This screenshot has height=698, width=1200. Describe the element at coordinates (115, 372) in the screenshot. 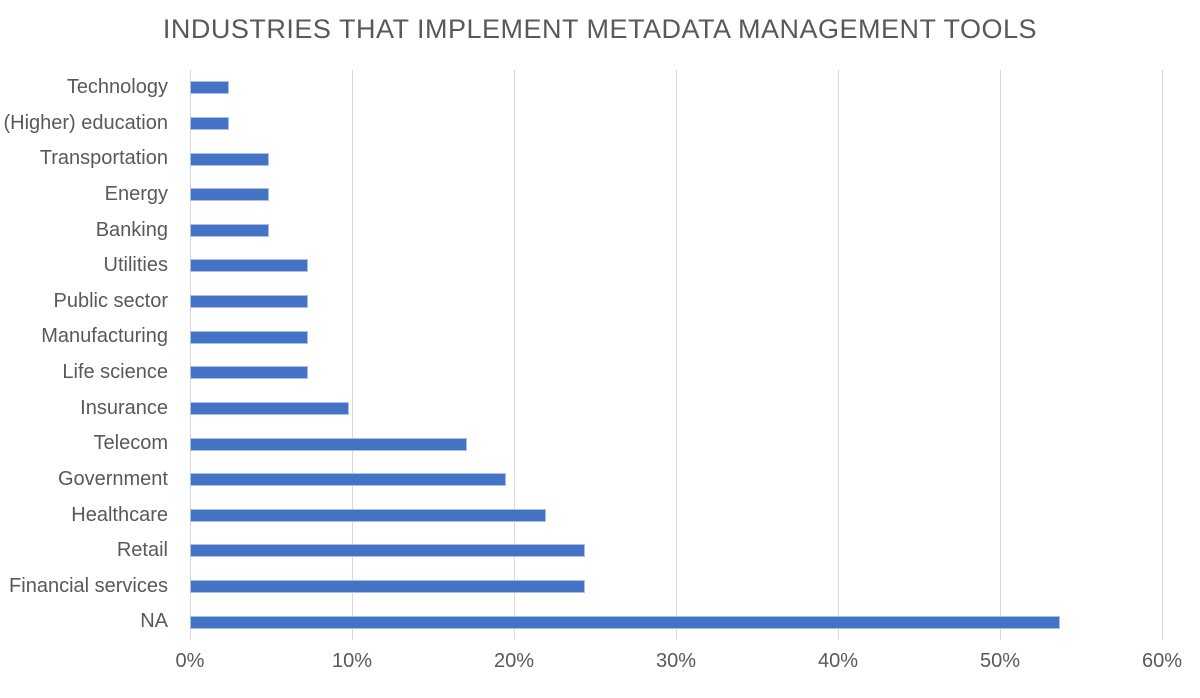

I see `category-label-life-science: Life science` at that location.